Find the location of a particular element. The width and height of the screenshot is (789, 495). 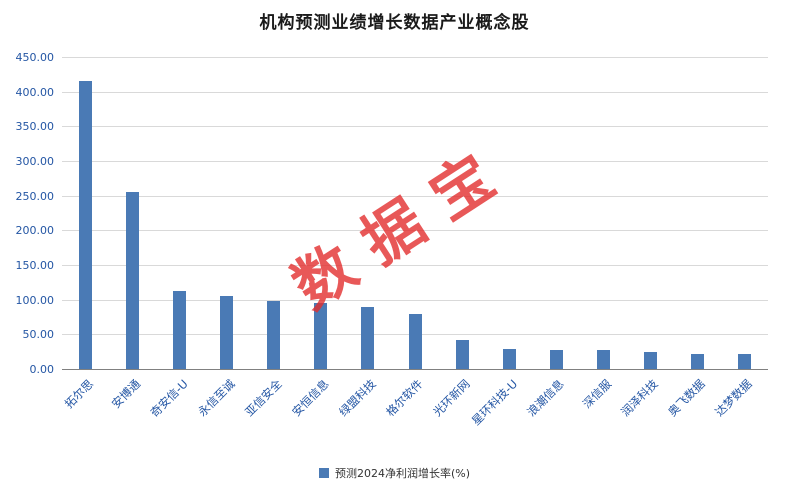

bar-润泽科技 is located at coordinates (650, 360).